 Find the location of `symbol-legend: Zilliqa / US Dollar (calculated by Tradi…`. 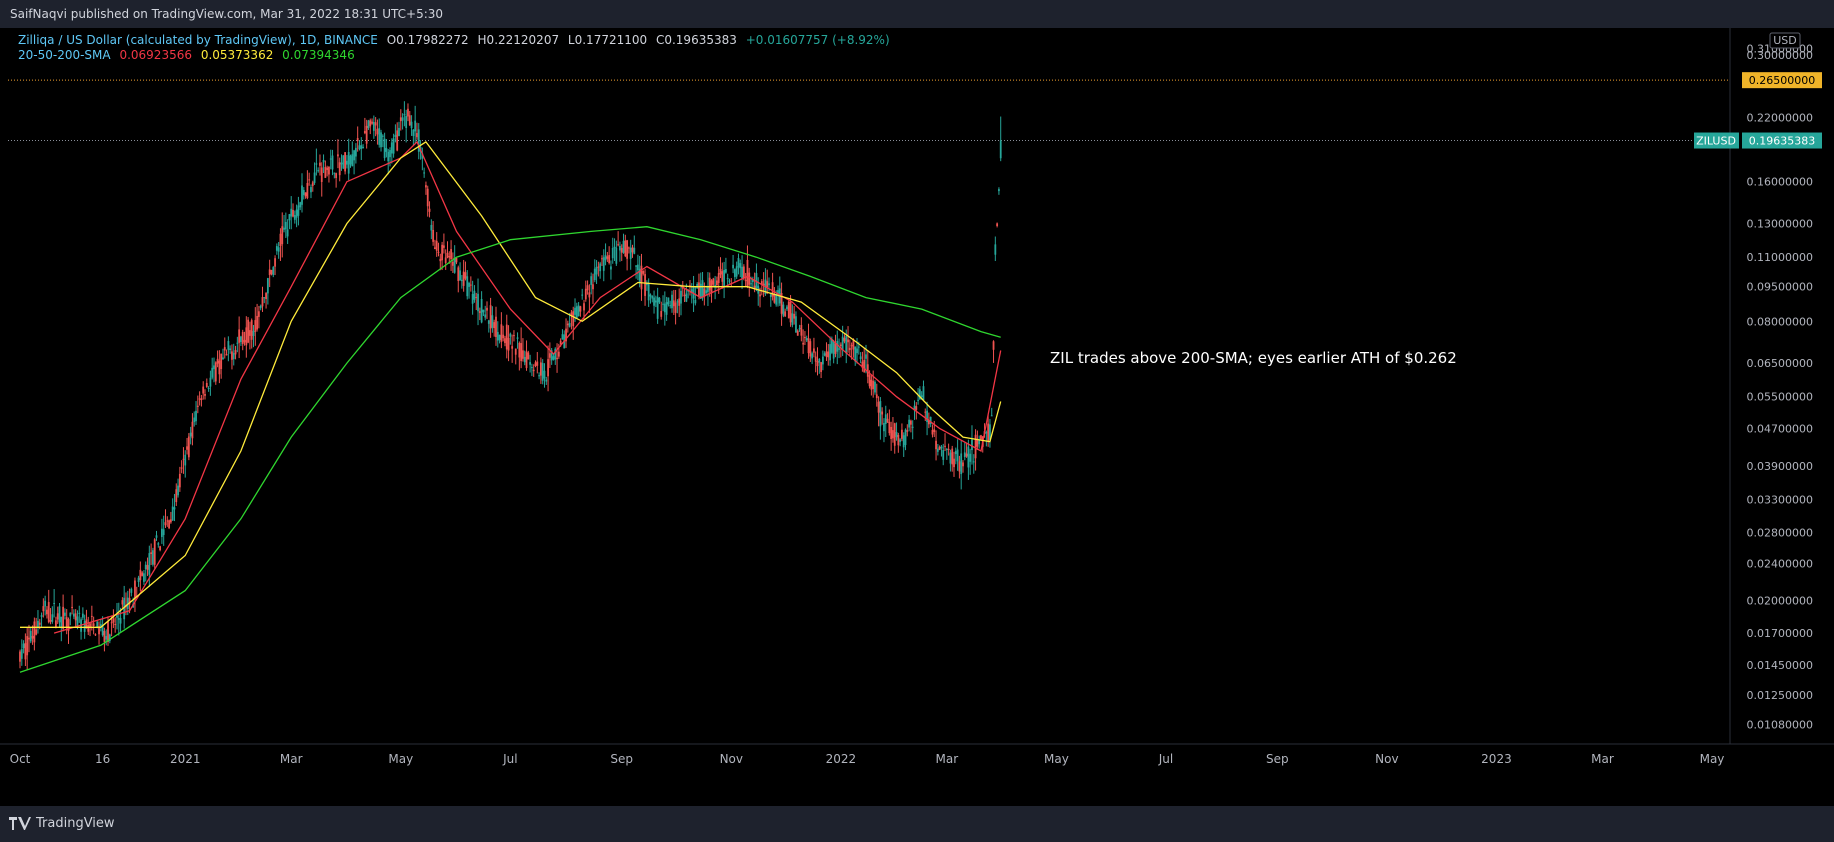

symbol-legend: Zilliqa / US Dollar (calculated by Tradi… is located at coordinates (456, 40).